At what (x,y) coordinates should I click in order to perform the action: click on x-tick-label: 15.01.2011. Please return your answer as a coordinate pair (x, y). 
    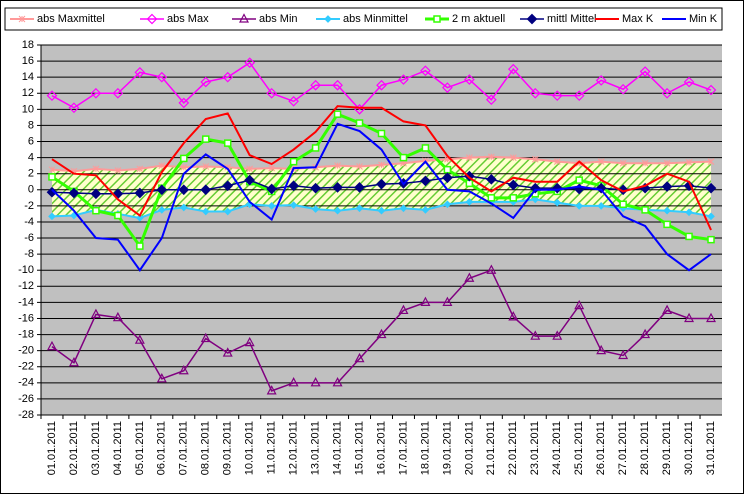
    Looking at the image, I should click on (359, 448).